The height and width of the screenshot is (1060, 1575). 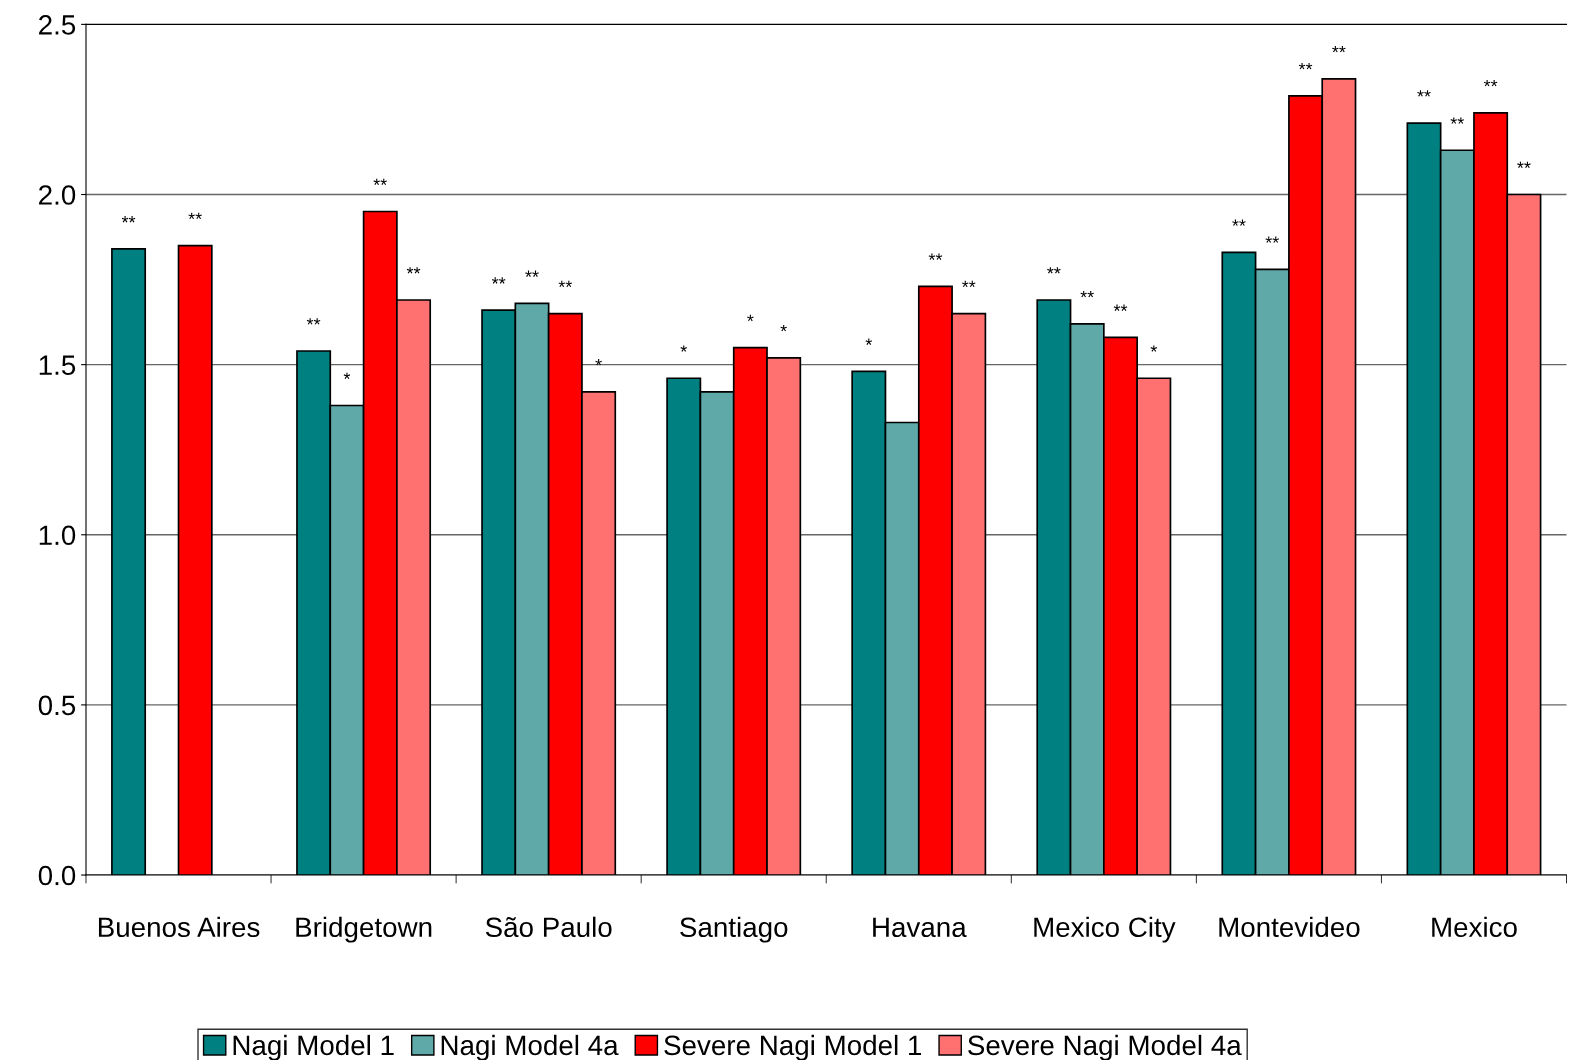 I want to click on x-tick-label: Bridgetown, so click(x=364, y=929).